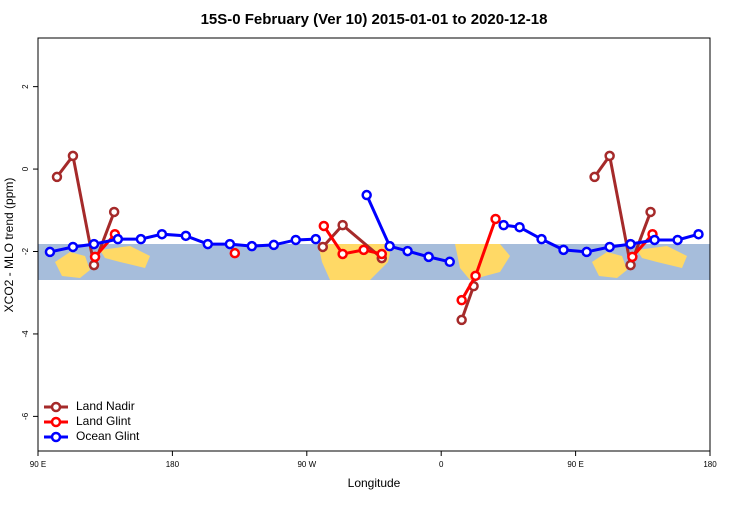 Image resolution: width=750 pixels, height=505 pixels. I want to click on legend-label: Land Nadir, so click(105, 406).